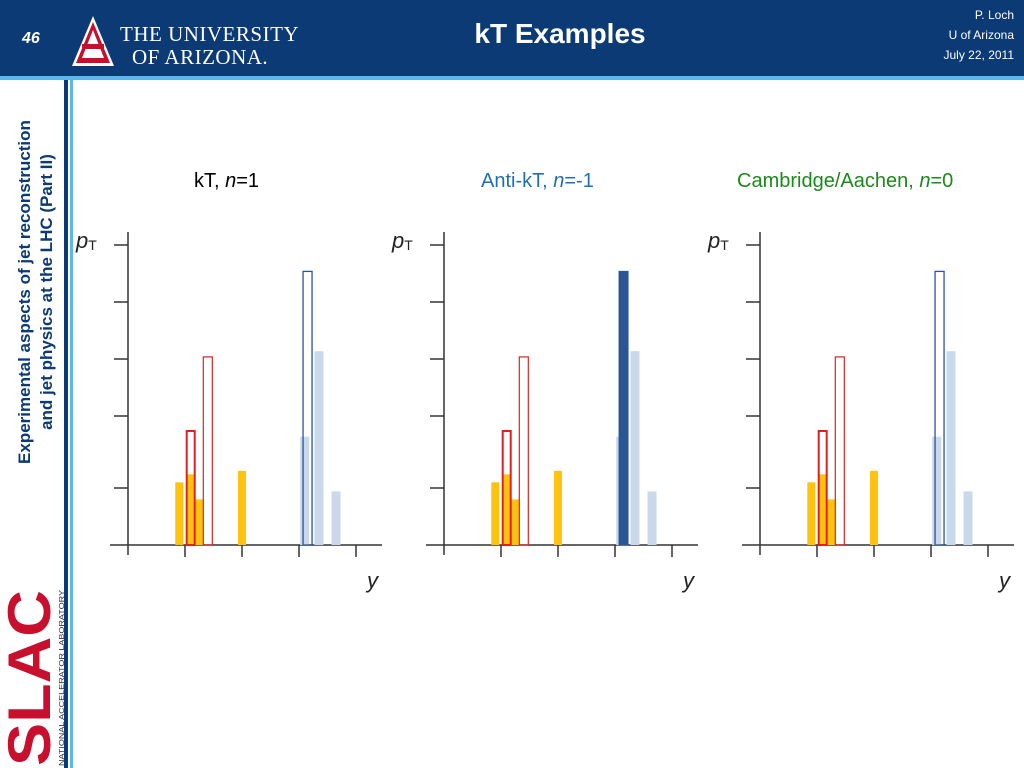  I want to click on slac-logo: SLAC NATIONAL ACCELERATOR LABORATORY, so click(33, 678).